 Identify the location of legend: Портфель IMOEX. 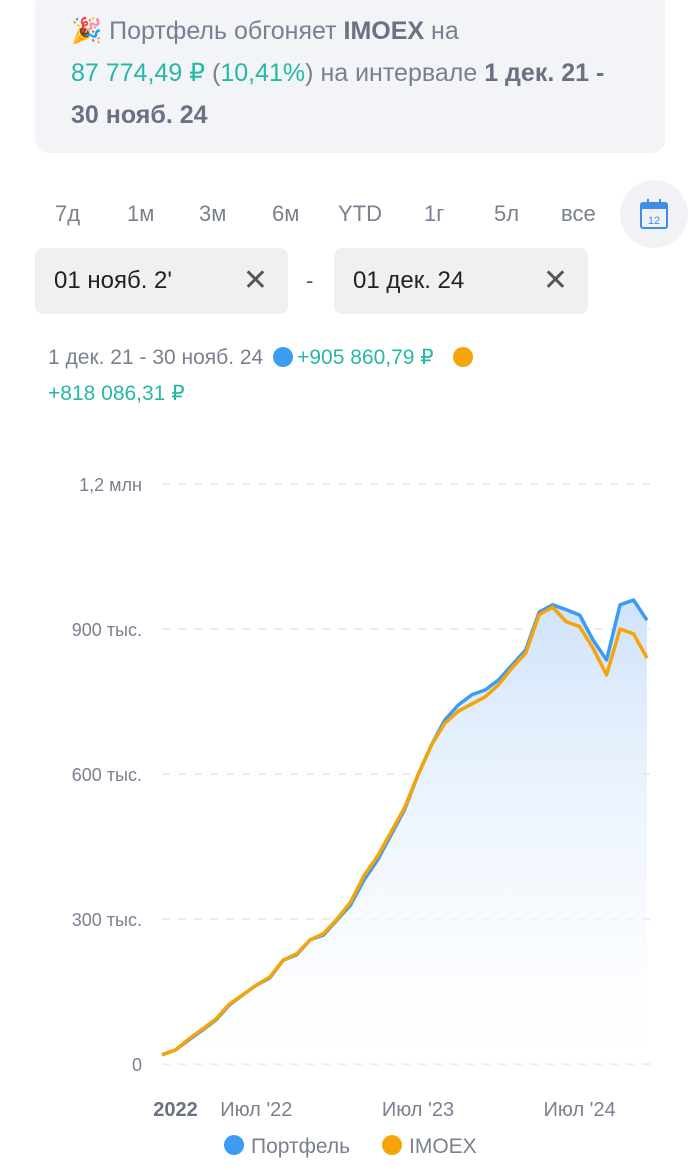
(350, 1146).